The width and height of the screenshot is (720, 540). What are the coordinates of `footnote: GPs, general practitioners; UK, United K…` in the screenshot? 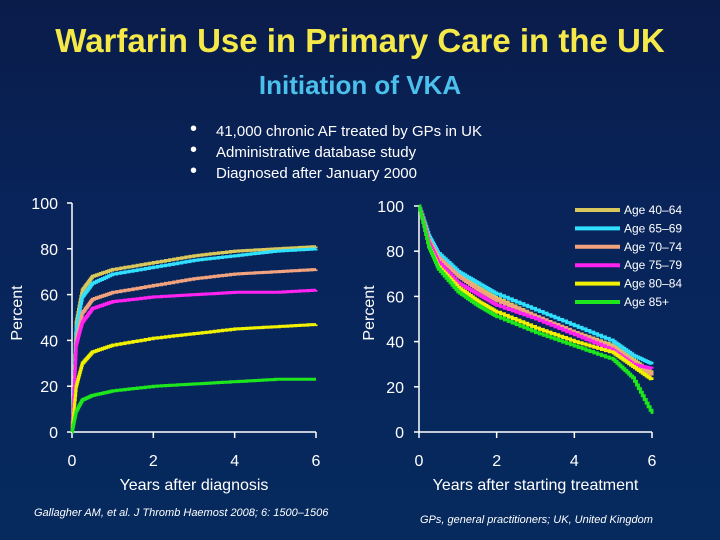 It's located at (536, 520).